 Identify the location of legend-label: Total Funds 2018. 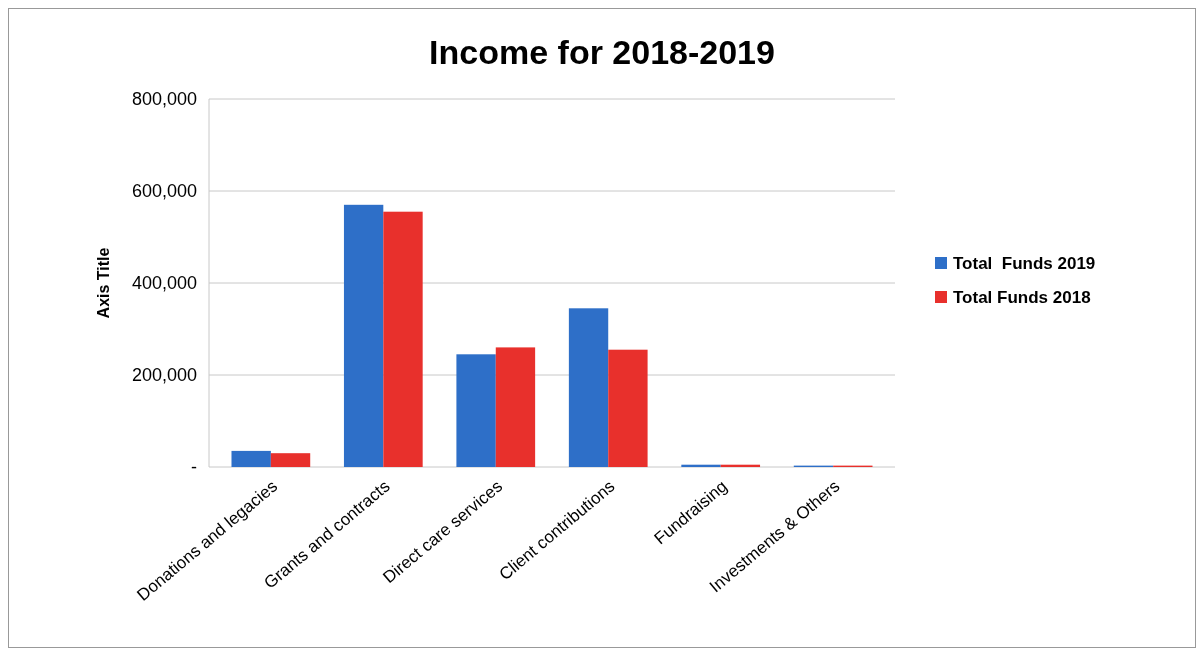
(1022, 297).